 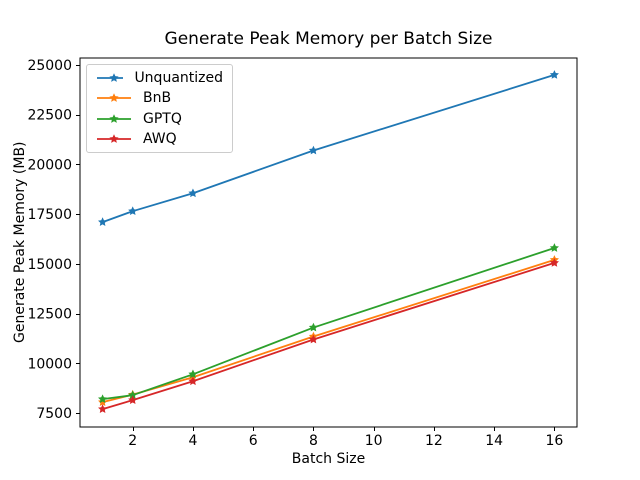 I want to click on y-tick-label: 20000, so click(x=49, y=165).